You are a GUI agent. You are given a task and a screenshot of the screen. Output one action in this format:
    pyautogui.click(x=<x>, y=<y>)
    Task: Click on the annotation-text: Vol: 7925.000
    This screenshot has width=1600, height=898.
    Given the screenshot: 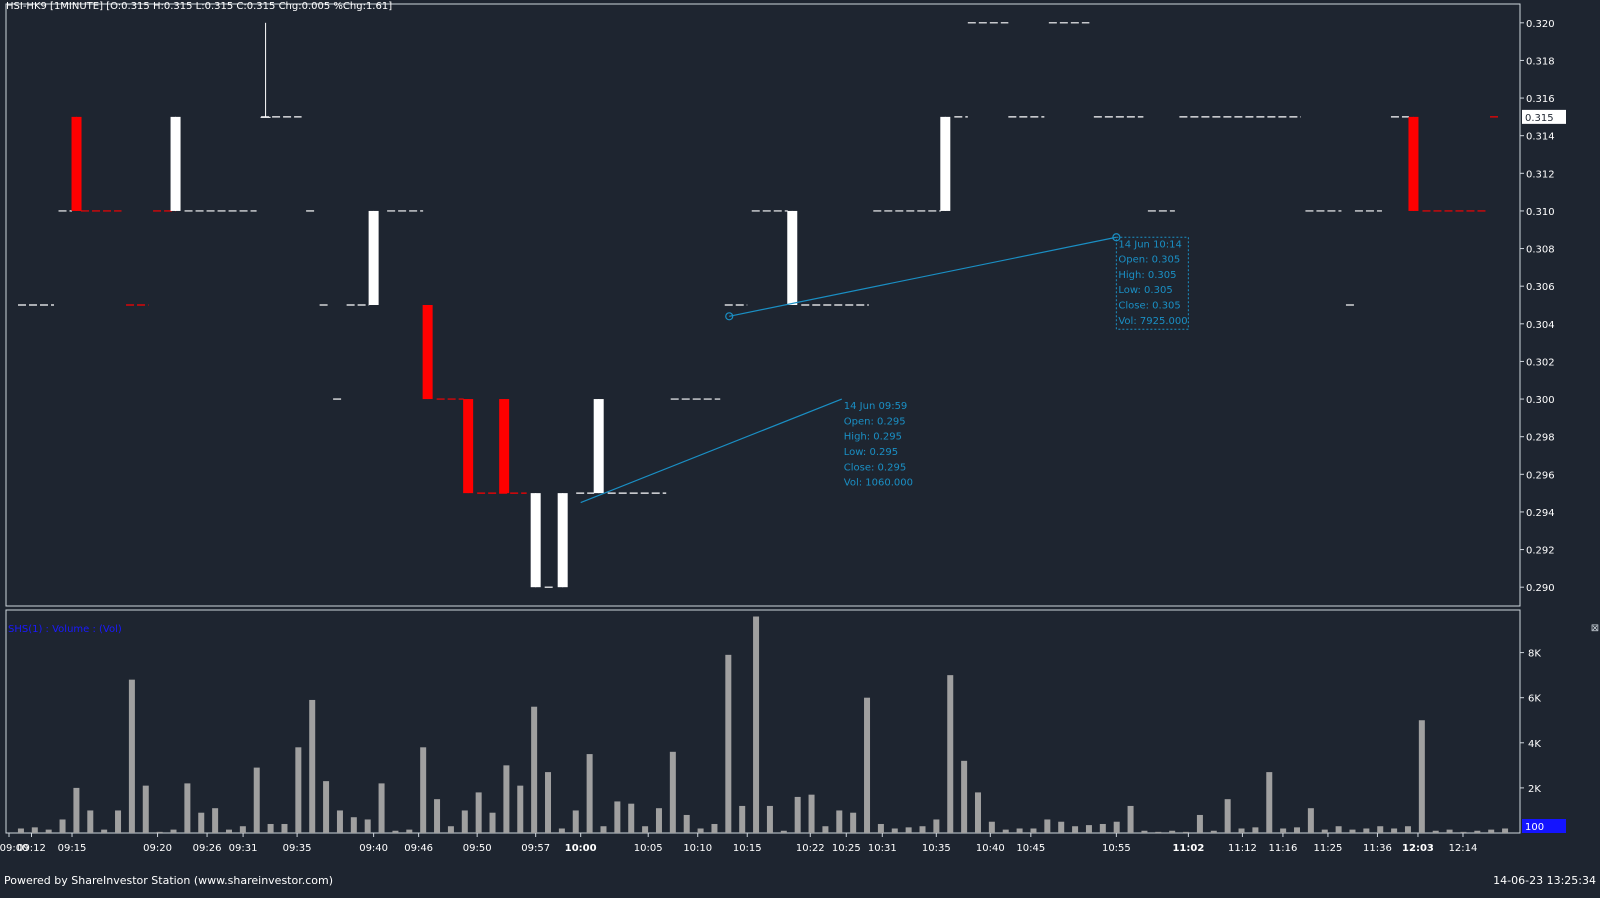 What is the action you would take?
    pyautogui.click(x=1152, y=321)
    